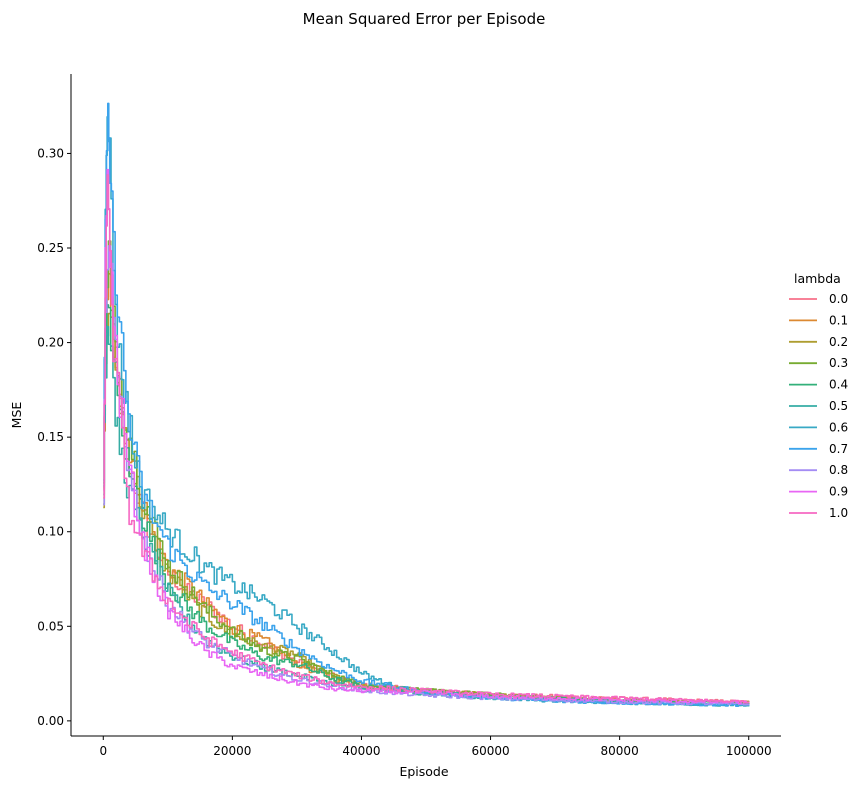  Describe the element at coordinates (435, 747) in the screenshot. I see `x-axis-ticks: 0 20000 40000 60000 80000 100000` at that location.